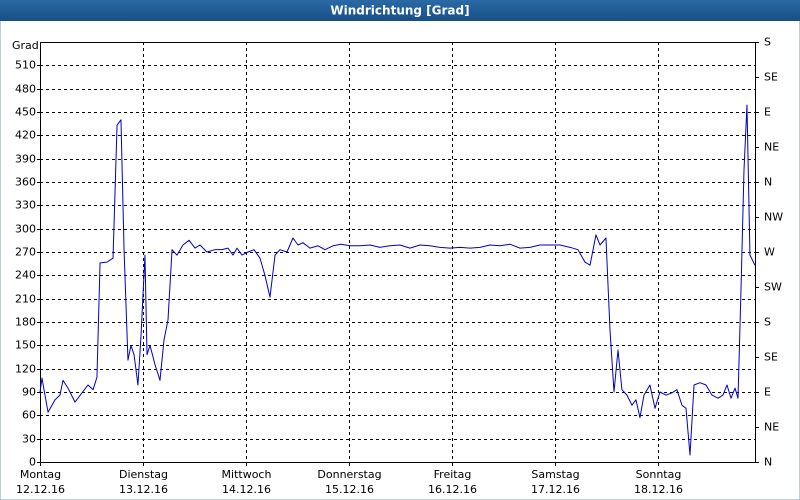 The image size is (800, 500). I want to click on x-tick-label: Sonntag, so click(659, 474).